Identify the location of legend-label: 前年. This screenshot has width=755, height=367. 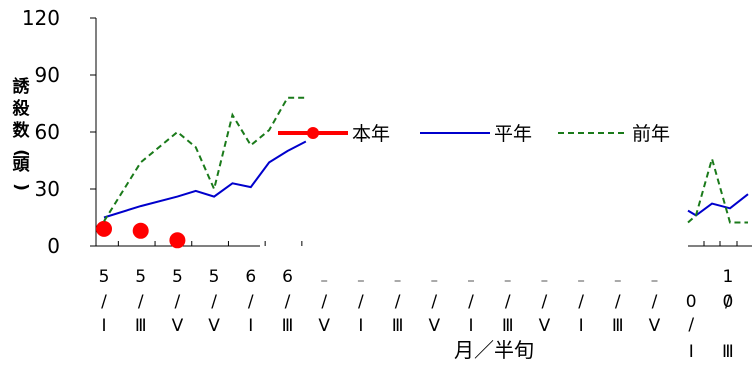
(651, 134).